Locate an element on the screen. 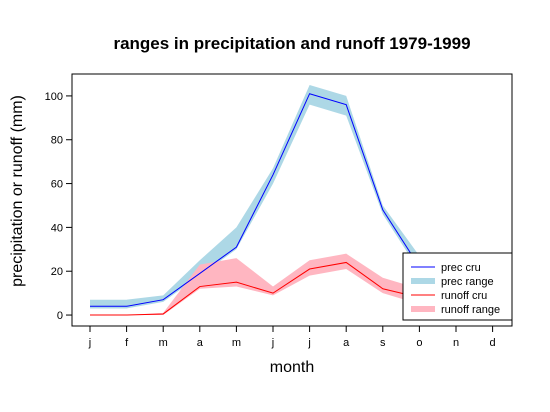 The width and height of the screenshot is (550, 412). y-tick-label: 80 is located at coordinates (57, 141).